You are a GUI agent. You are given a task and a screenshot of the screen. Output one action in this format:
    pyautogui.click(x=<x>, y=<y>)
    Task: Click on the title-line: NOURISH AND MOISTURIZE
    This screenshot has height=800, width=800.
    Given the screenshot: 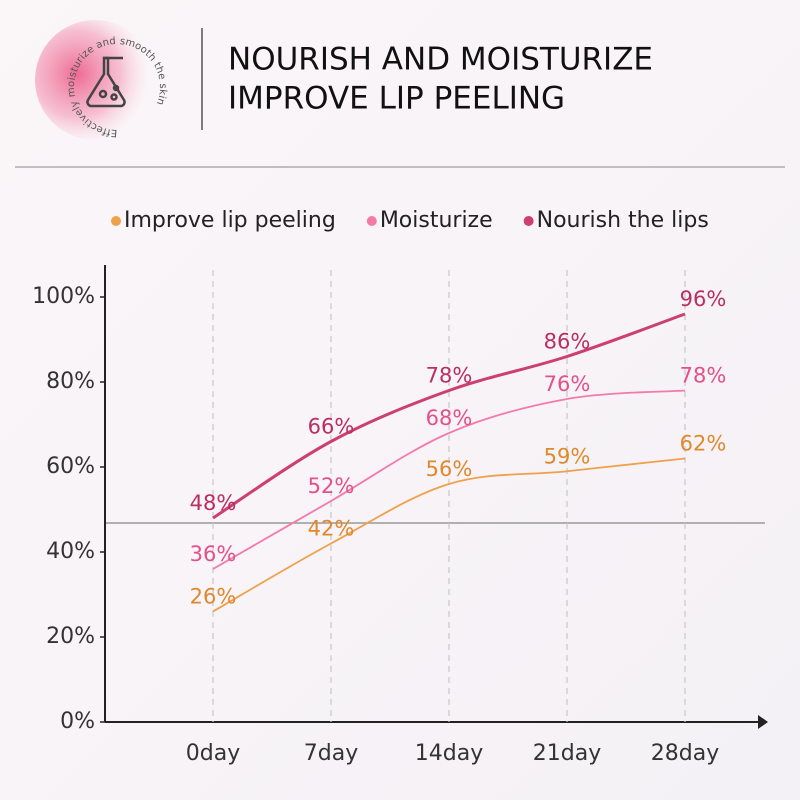 What is the action you would take?
    pyautogui.click(x=440, y=60)
    